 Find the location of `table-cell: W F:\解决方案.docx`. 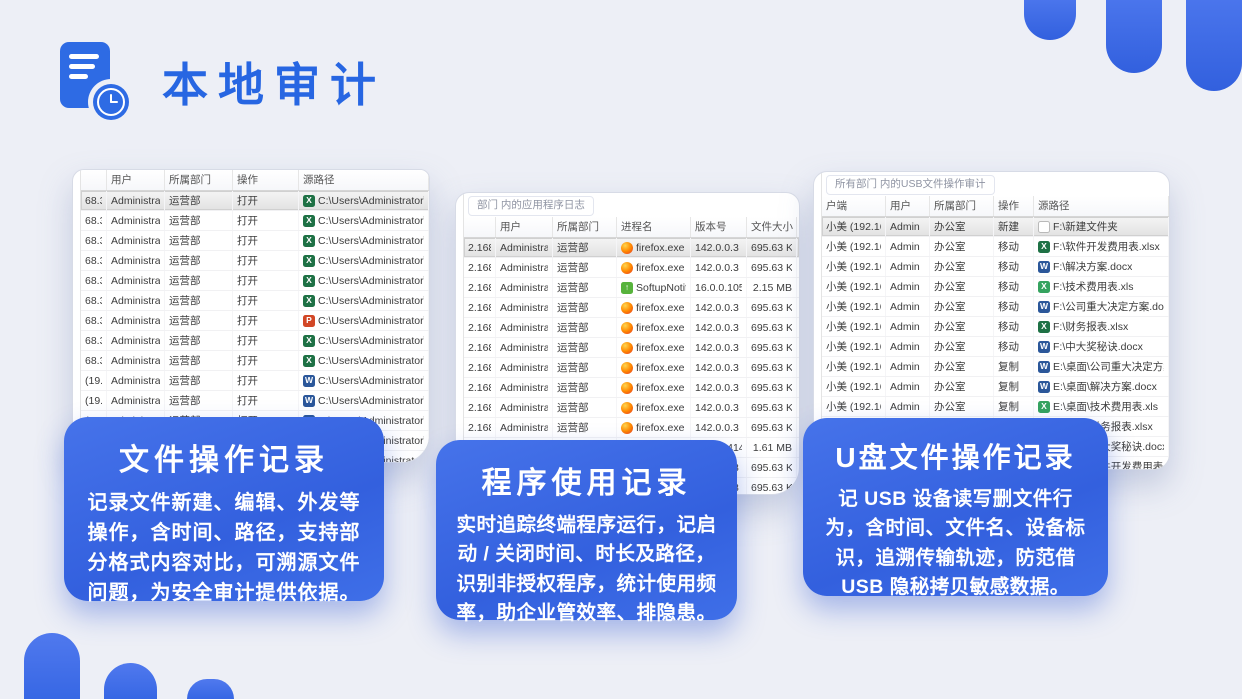

table-cell: W F:\解决方案.docx is located at coordinates (1101, 266).